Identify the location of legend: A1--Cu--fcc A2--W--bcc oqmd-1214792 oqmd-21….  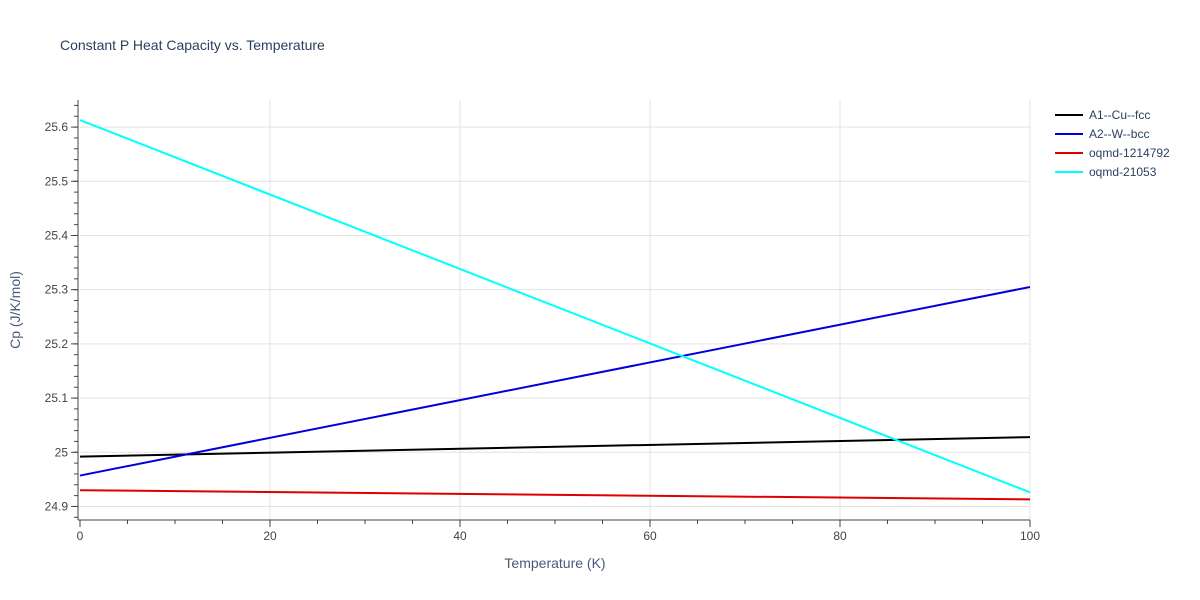
(1112, 143).